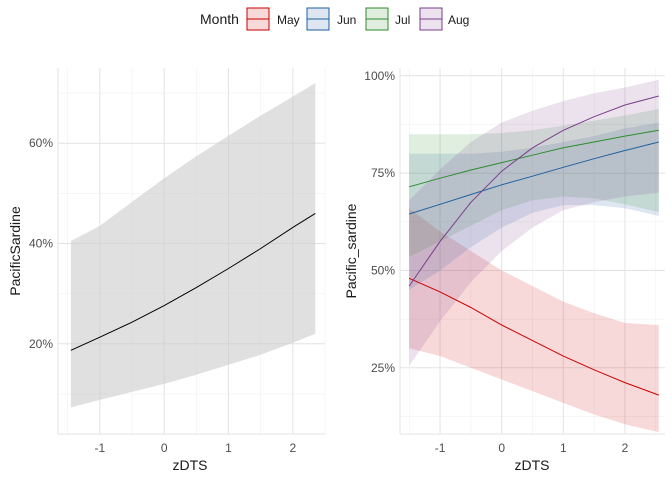 This screenshot has height=480, width=672. Describe the element at coordinates (41, 143) in the screenshot. I see `y-tick-label: 60%` at that location.